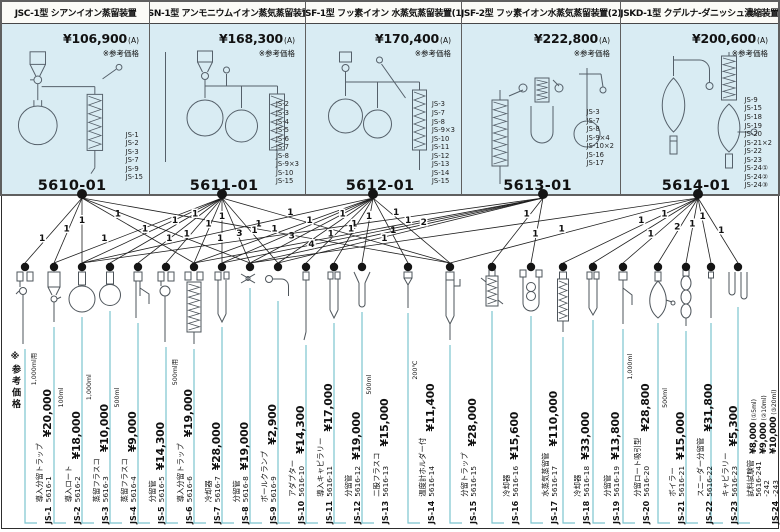  I want to click on included-part-ref: JS-10, so click(440, 138).